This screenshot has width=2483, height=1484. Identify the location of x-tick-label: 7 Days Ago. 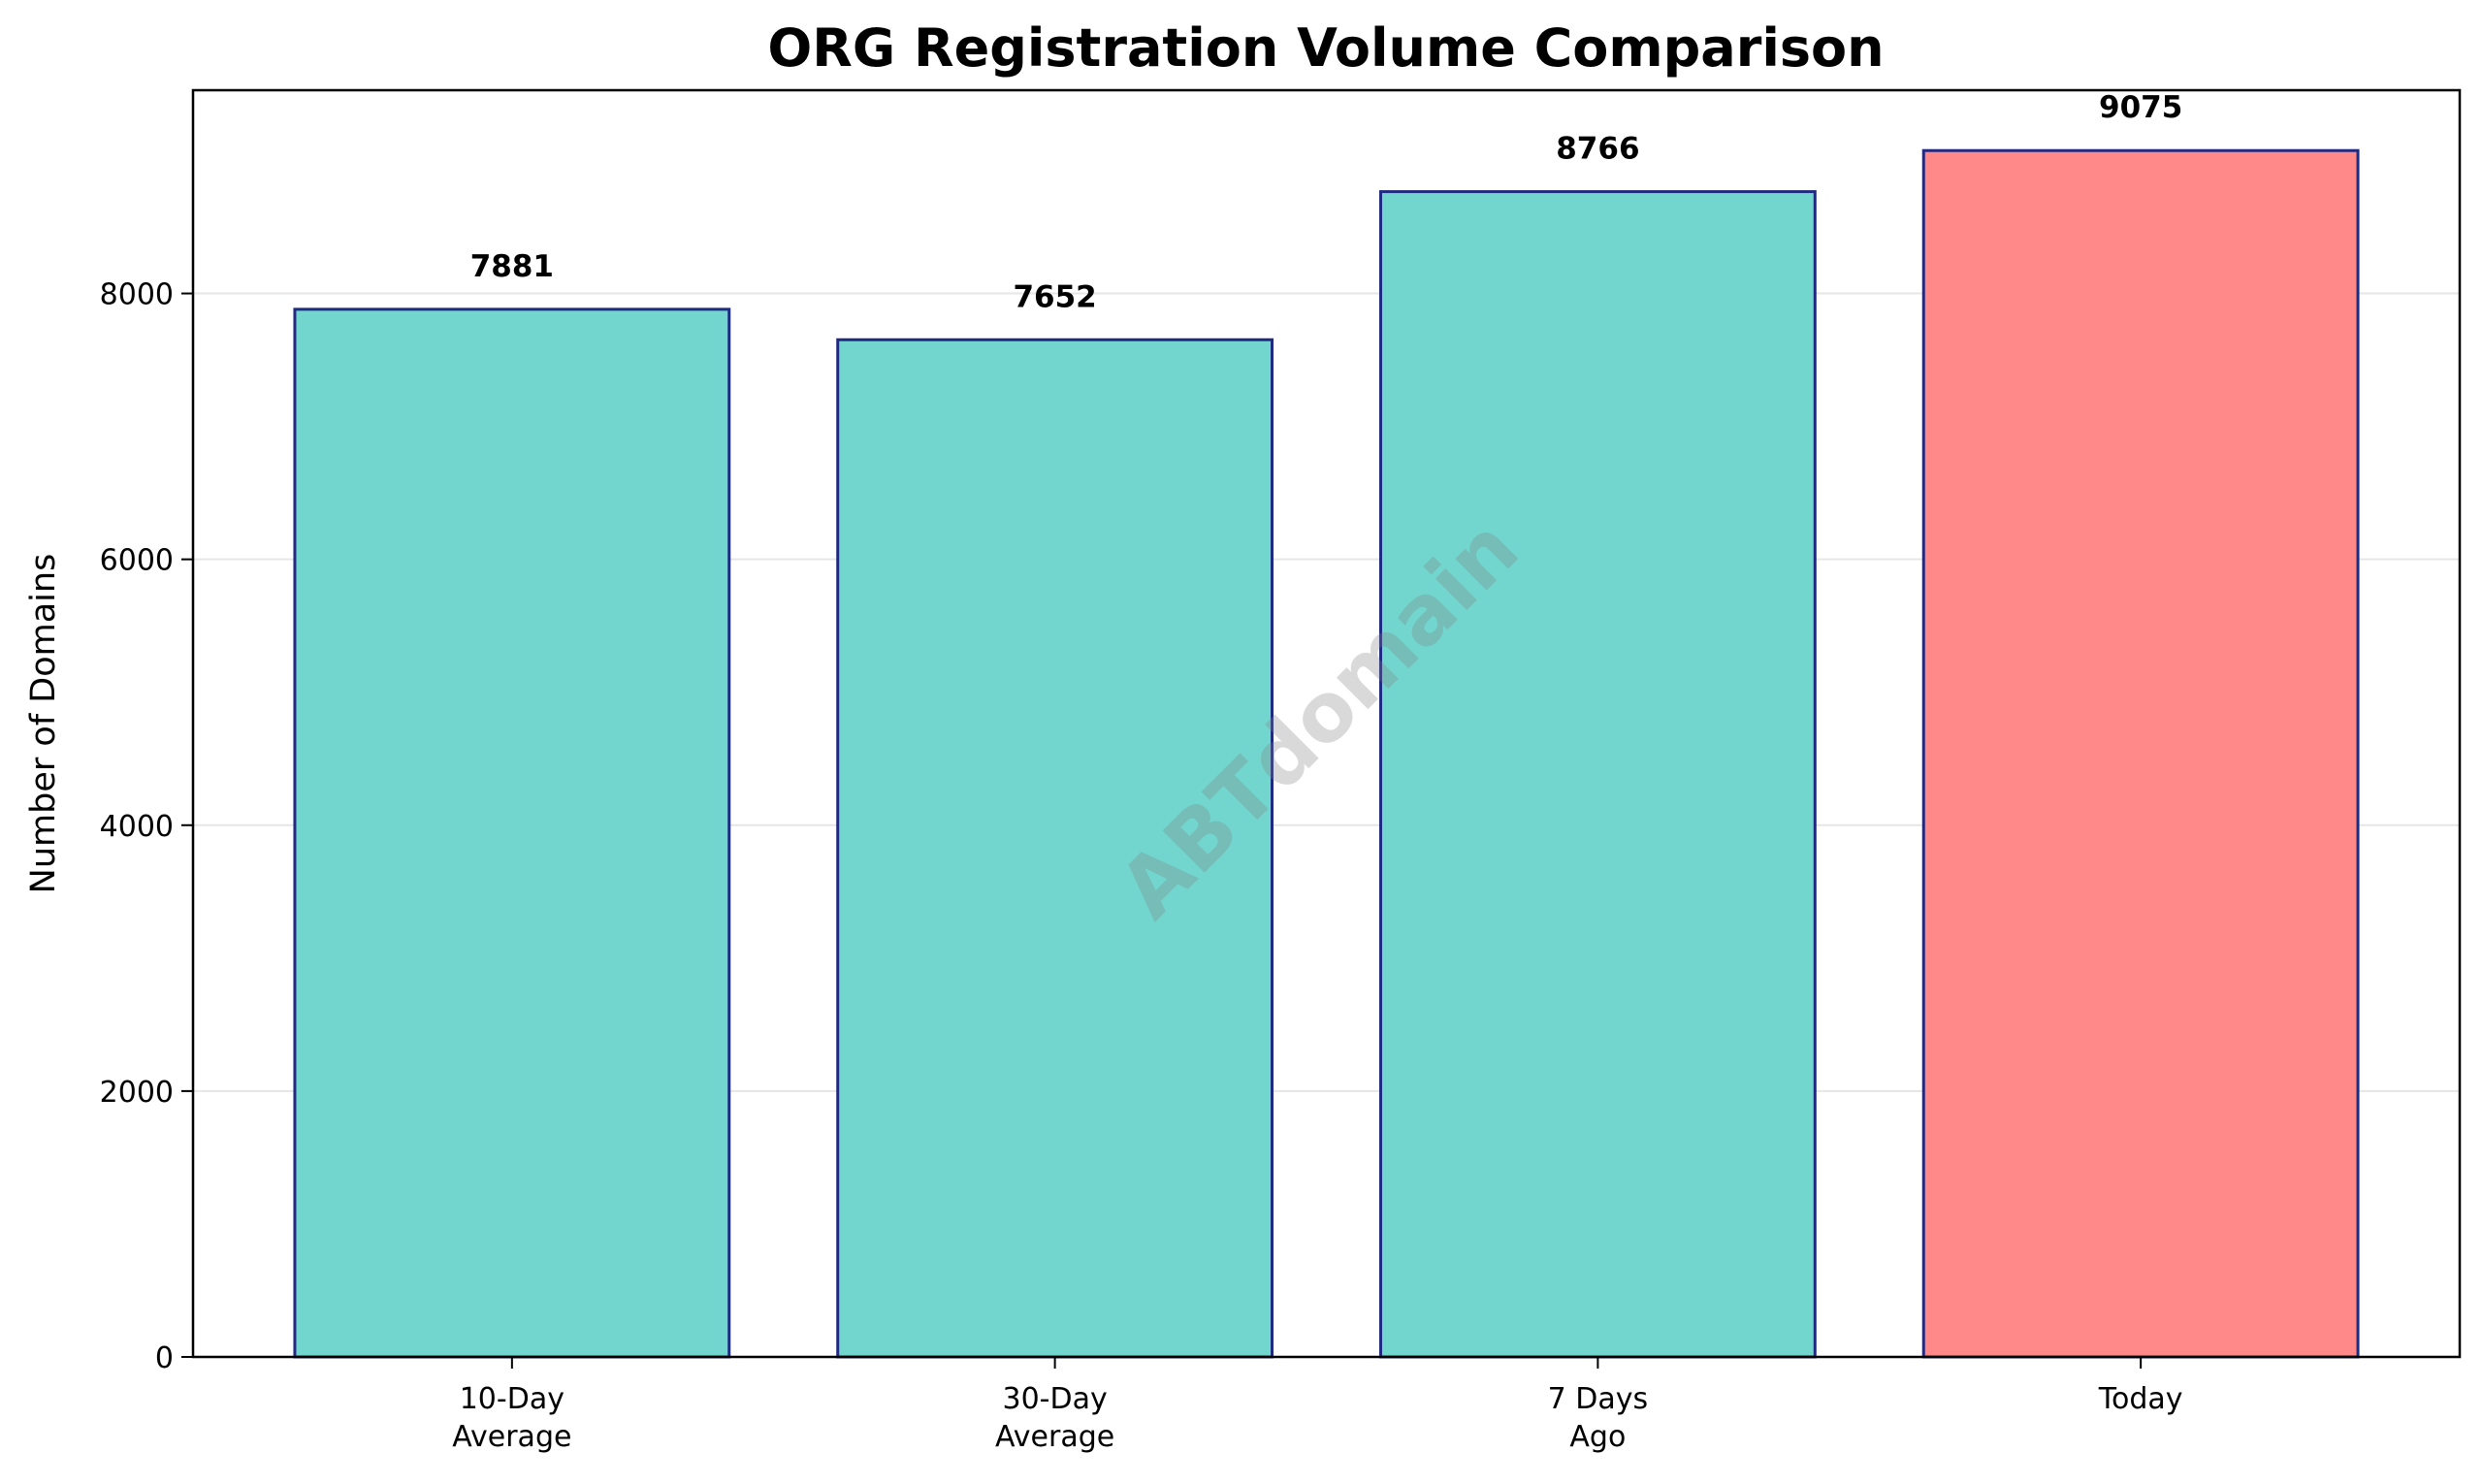
(1599, 1418).